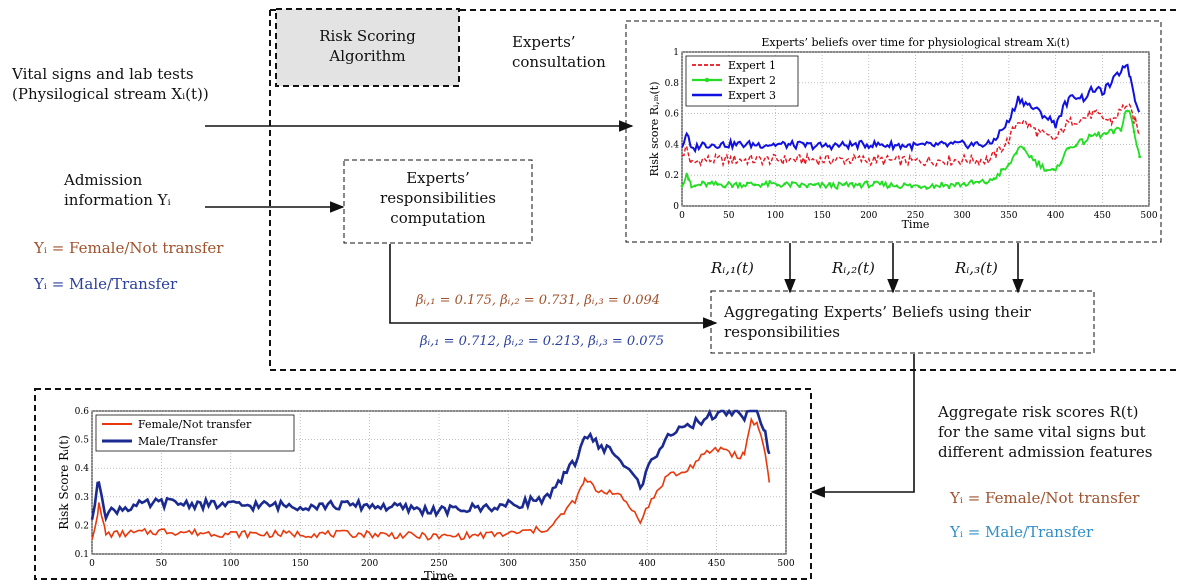 The width and height of the screenshot is (1183, 587). Describe the element at coordinates (544, 42) in the screenshot. I see `consultation-line1: Experts’` at that location.